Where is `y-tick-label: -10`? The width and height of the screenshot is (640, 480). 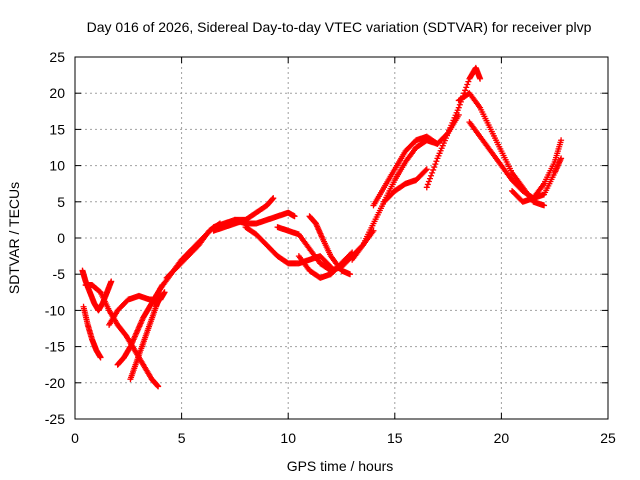 y-tick-label: -10 is located at coordinates (55, 310).